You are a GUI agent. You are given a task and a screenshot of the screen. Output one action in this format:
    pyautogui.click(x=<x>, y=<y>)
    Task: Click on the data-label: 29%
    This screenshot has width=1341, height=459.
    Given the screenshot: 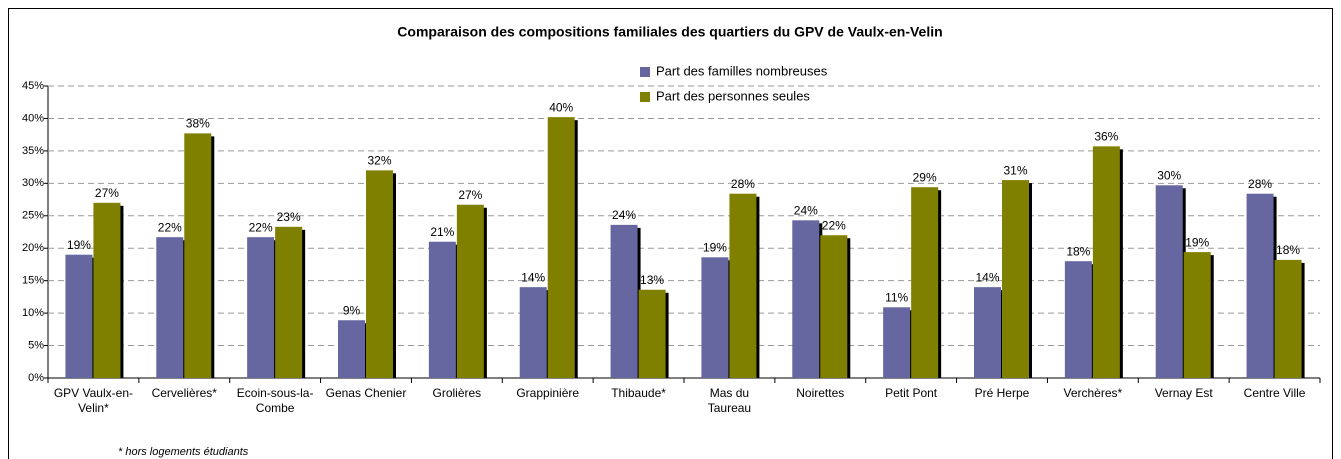 What is the action you would take?
    pyautogui.click(x=925, y=177)
    